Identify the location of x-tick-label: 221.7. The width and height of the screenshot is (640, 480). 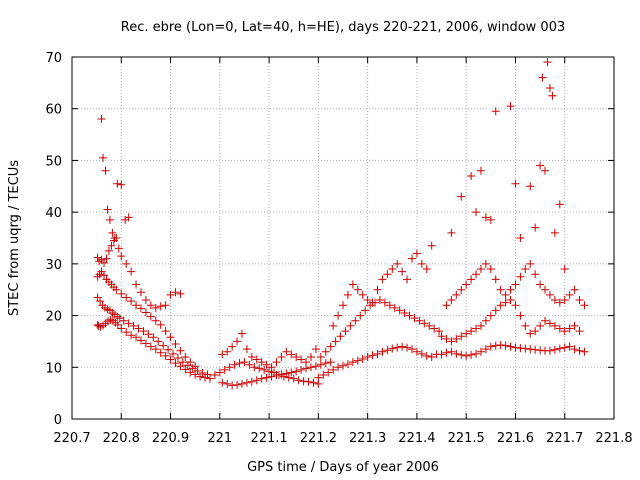
(564, 438).